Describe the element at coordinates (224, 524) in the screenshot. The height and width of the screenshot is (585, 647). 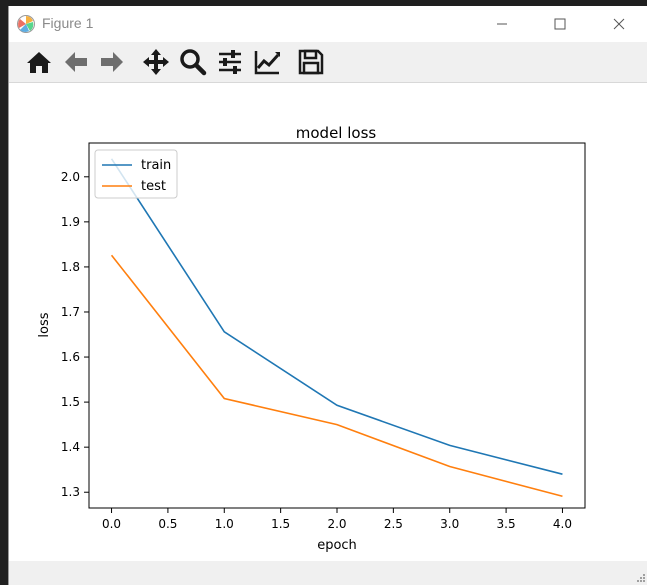
I see `x-tick-label: 1.0` at that location.